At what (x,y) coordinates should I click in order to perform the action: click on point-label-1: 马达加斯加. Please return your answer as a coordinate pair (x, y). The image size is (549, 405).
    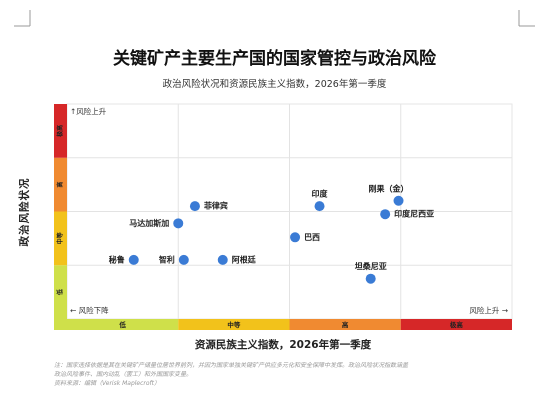
    Looking at the image, I should click on (149, 223).